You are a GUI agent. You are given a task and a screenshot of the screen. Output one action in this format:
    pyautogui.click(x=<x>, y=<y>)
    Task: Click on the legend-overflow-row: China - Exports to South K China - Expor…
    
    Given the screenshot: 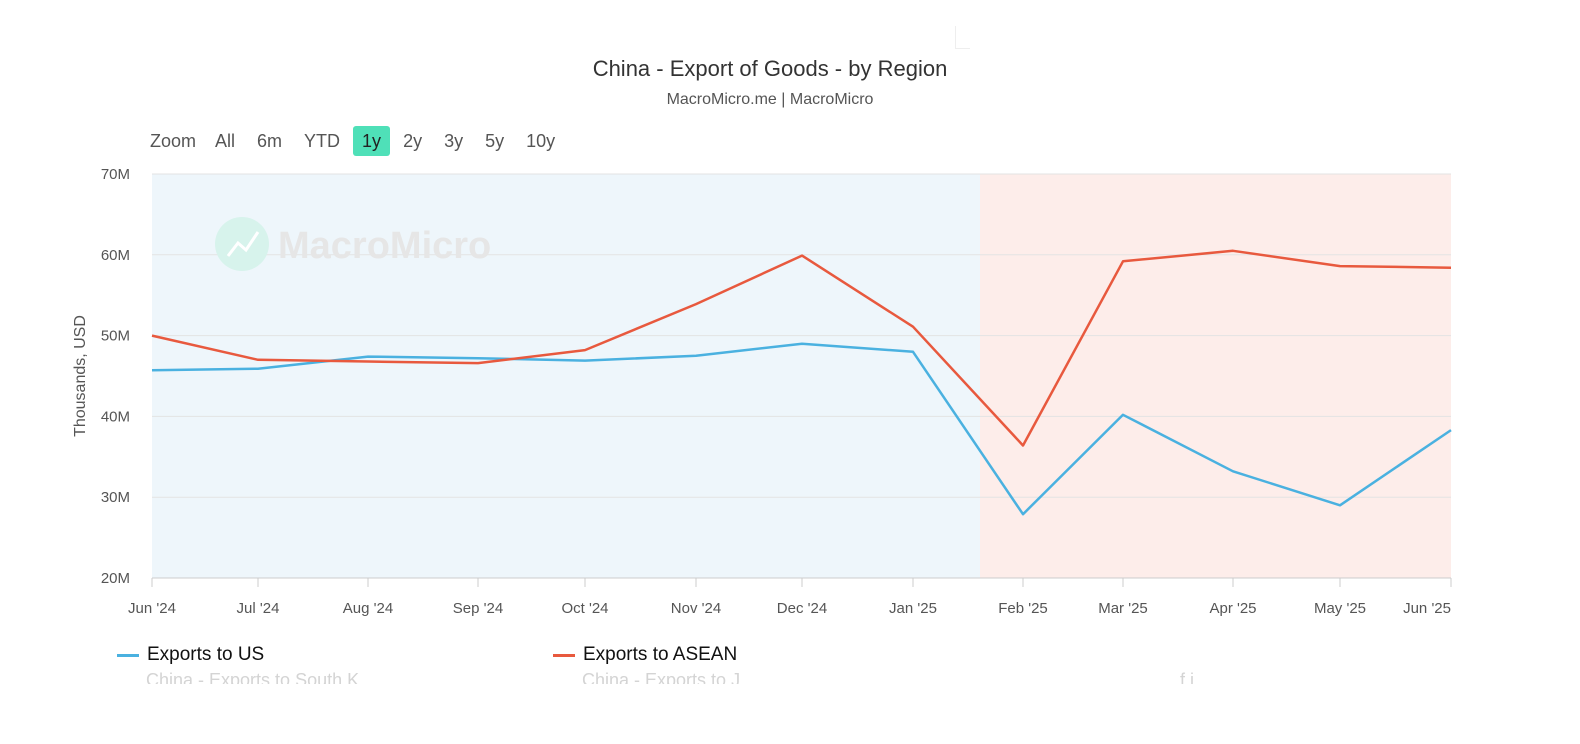 What is the action you would take?
    pyautogui.click(x=790, y=677)
    